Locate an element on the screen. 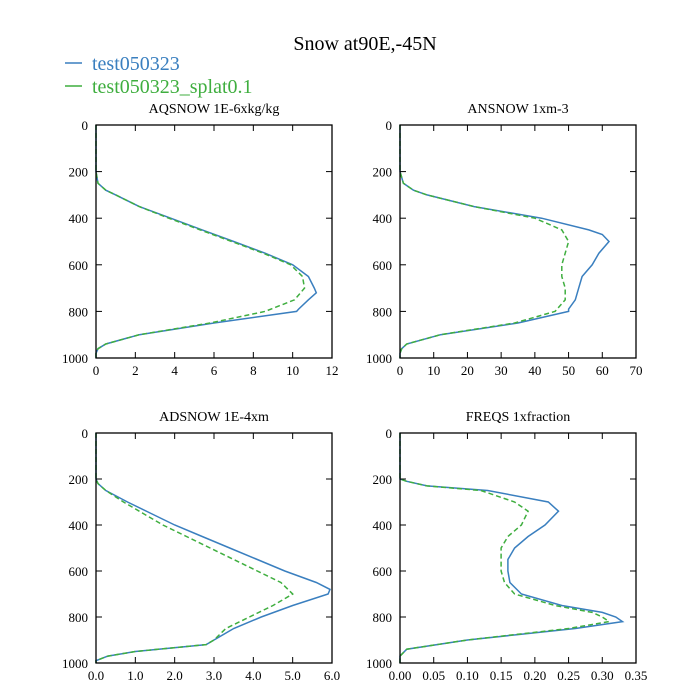 This screenshot has width=700, height=700. x-tick-label: 6 is located at coordinates (214, 370).